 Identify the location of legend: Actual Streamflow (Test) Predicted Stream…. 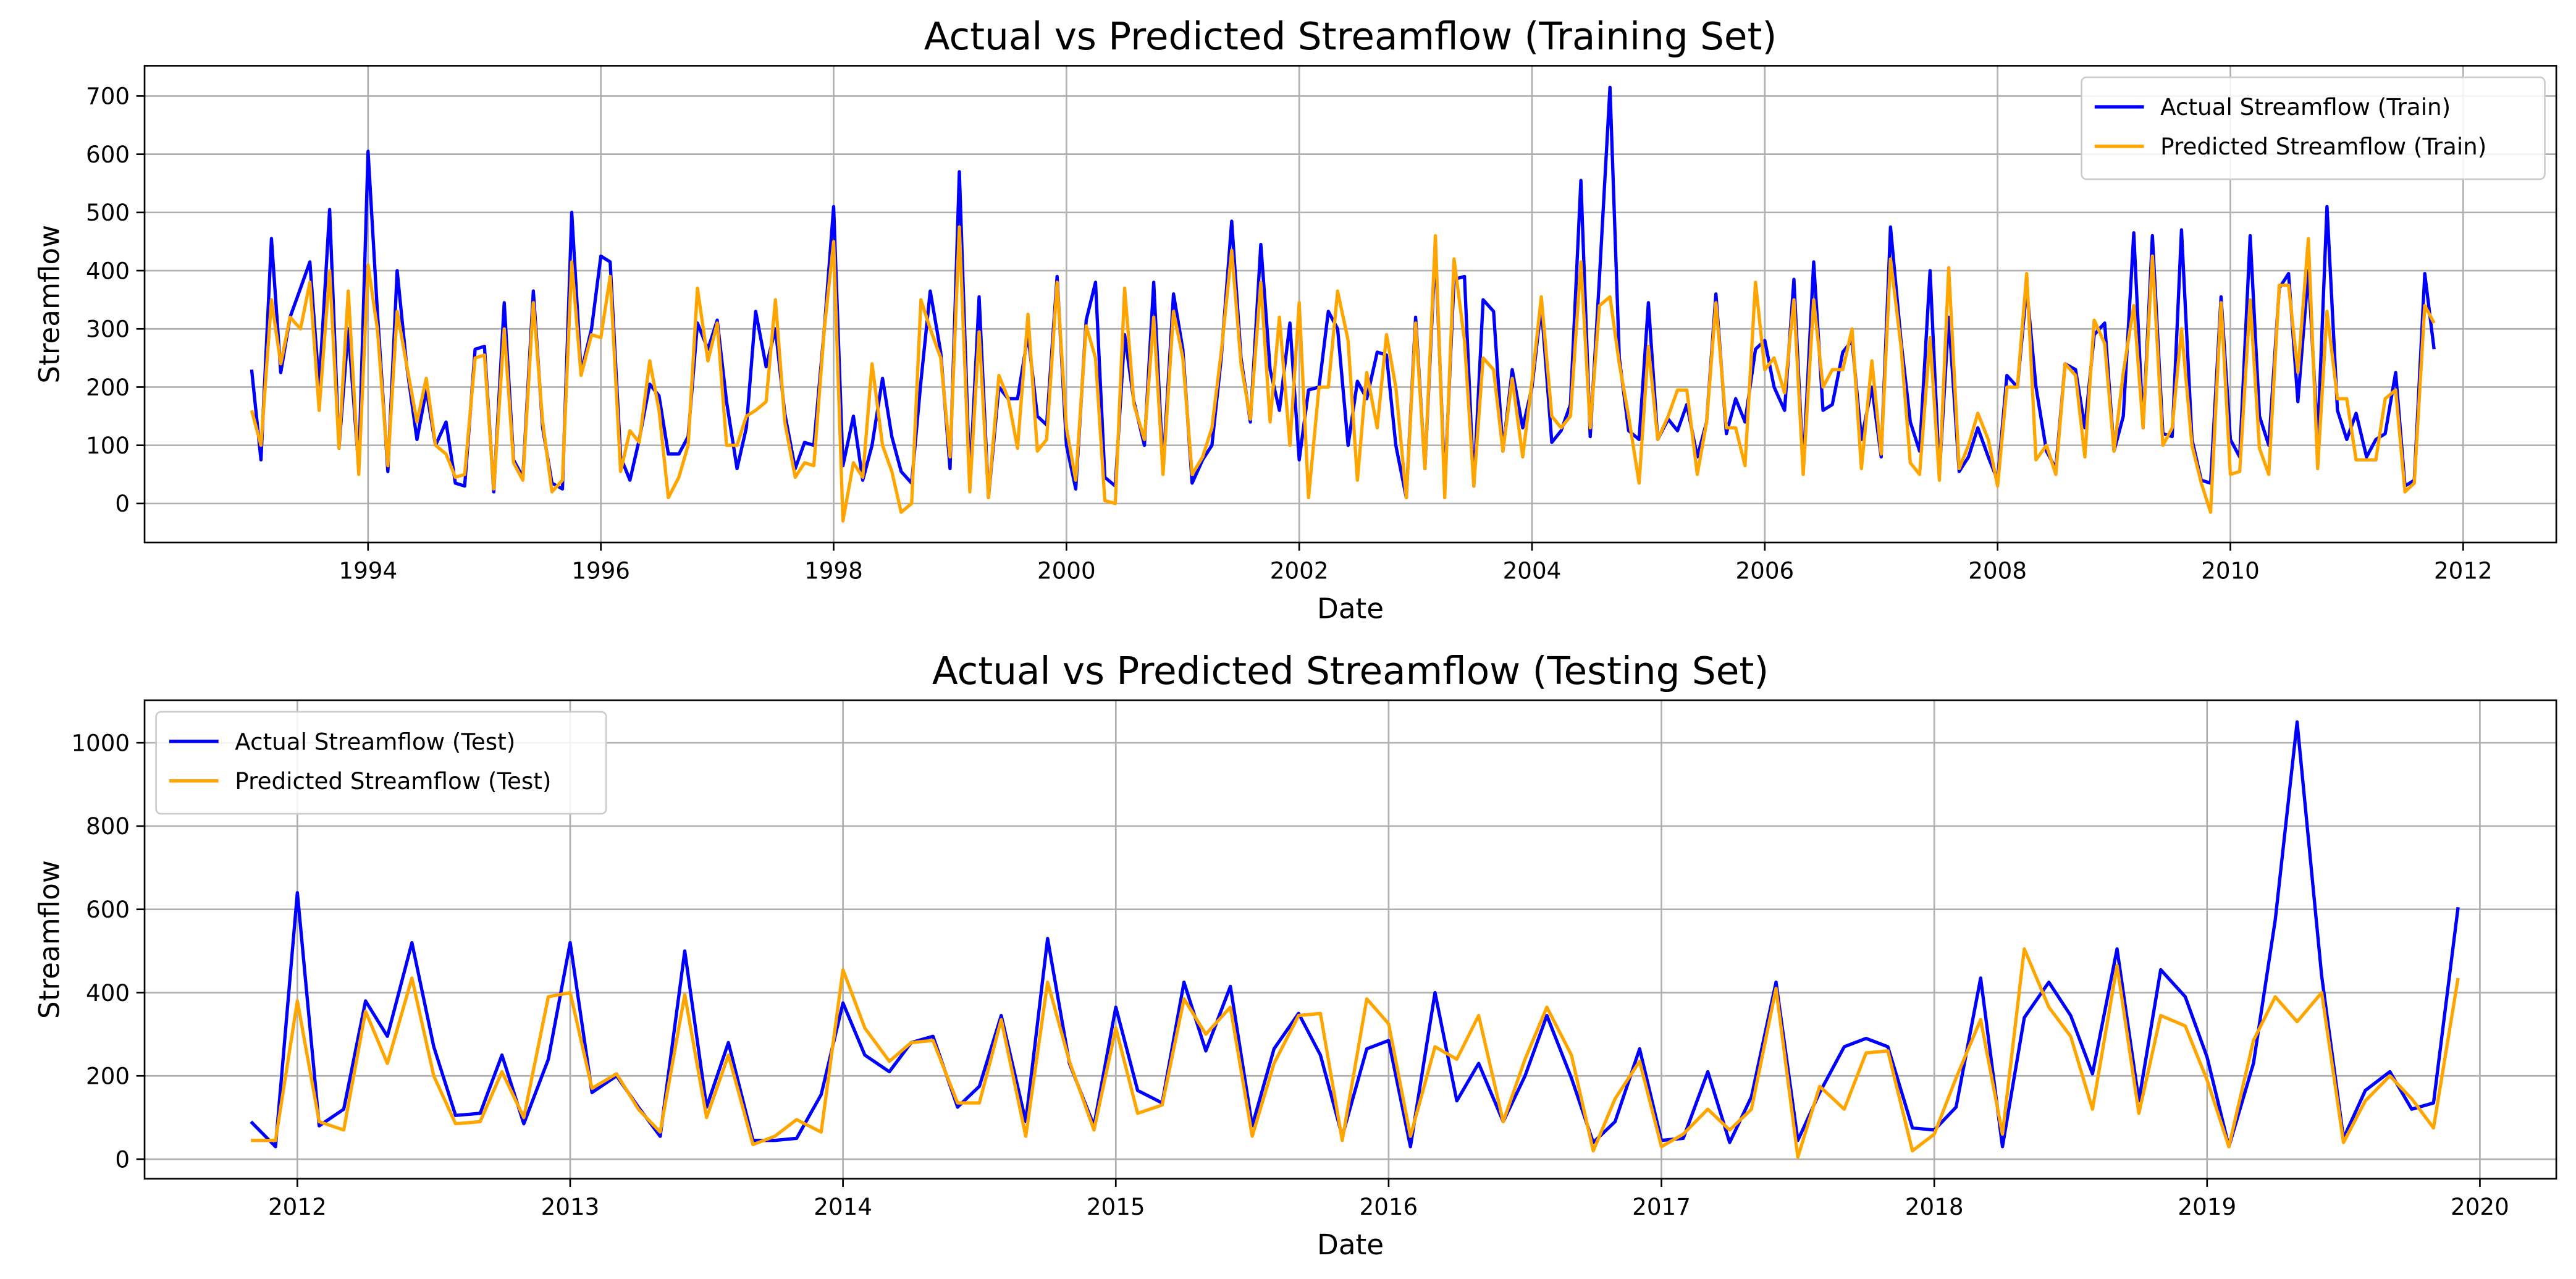
(381, 763).